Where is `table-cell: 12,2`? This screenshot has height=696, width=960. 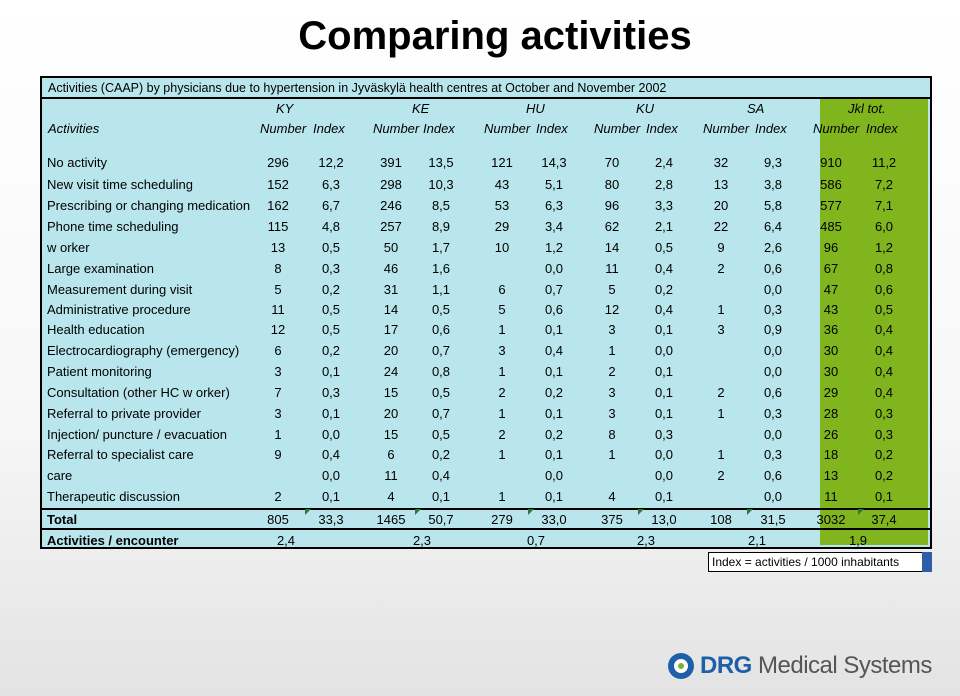 table-cell: 12,2 is located at coordinates (331, 162).